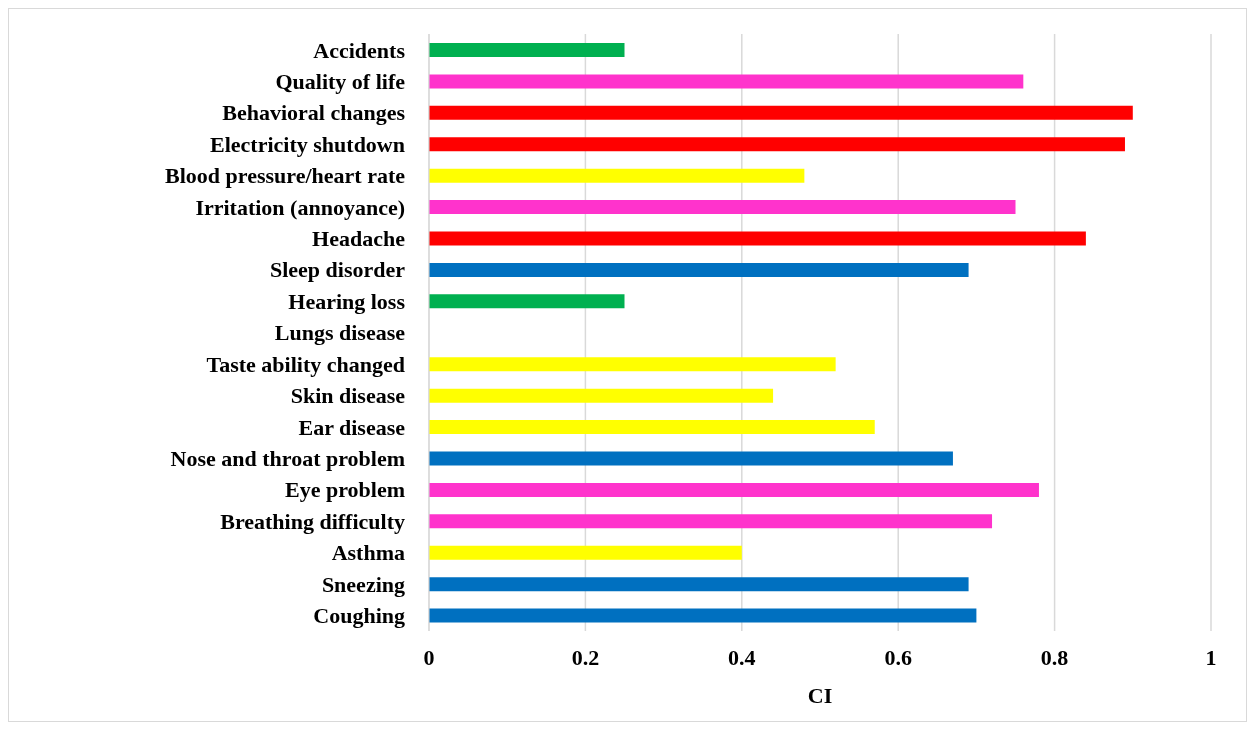 Image resolution: width=1253 pixels, height=729 pixels. What do you see at coordinates (742, 657) in the screenshot?
I see `x-tick-label: 0.4` at bounding box center [742, 657].